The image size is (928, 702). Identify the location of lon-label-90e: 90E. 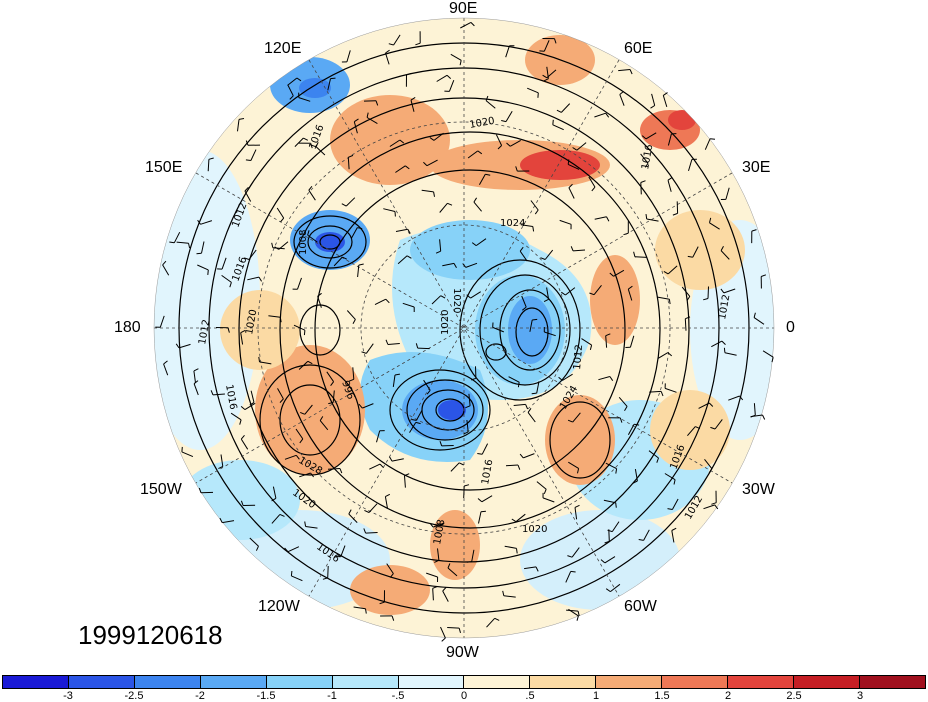
(463, 8).